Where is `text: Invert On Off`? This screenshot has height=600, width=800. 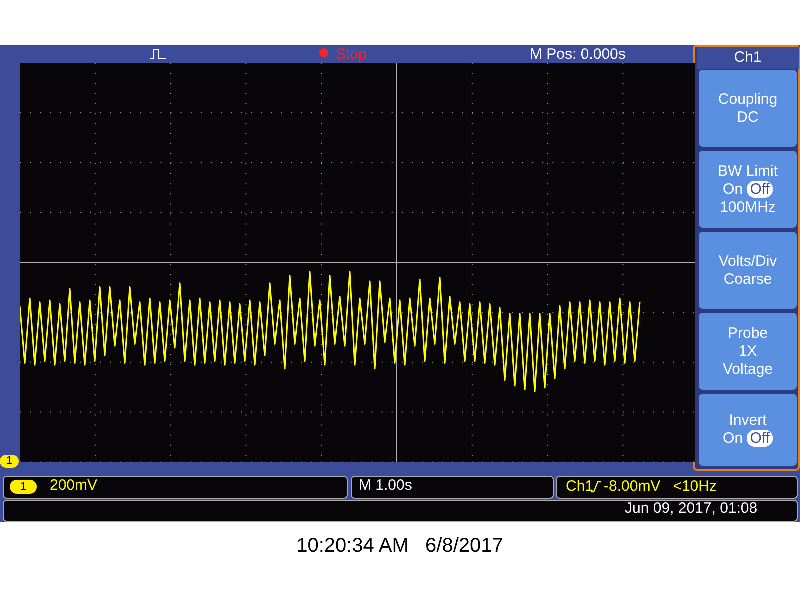 text: Invert On Off is located at coordinates (746, 429).